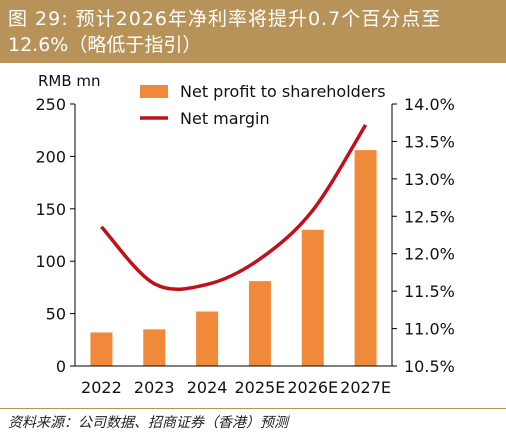  Describe the element at coordinates (283, 91) in the screenshot. I see `legend-label-net-profit: Net profit to shareholders` at that location.